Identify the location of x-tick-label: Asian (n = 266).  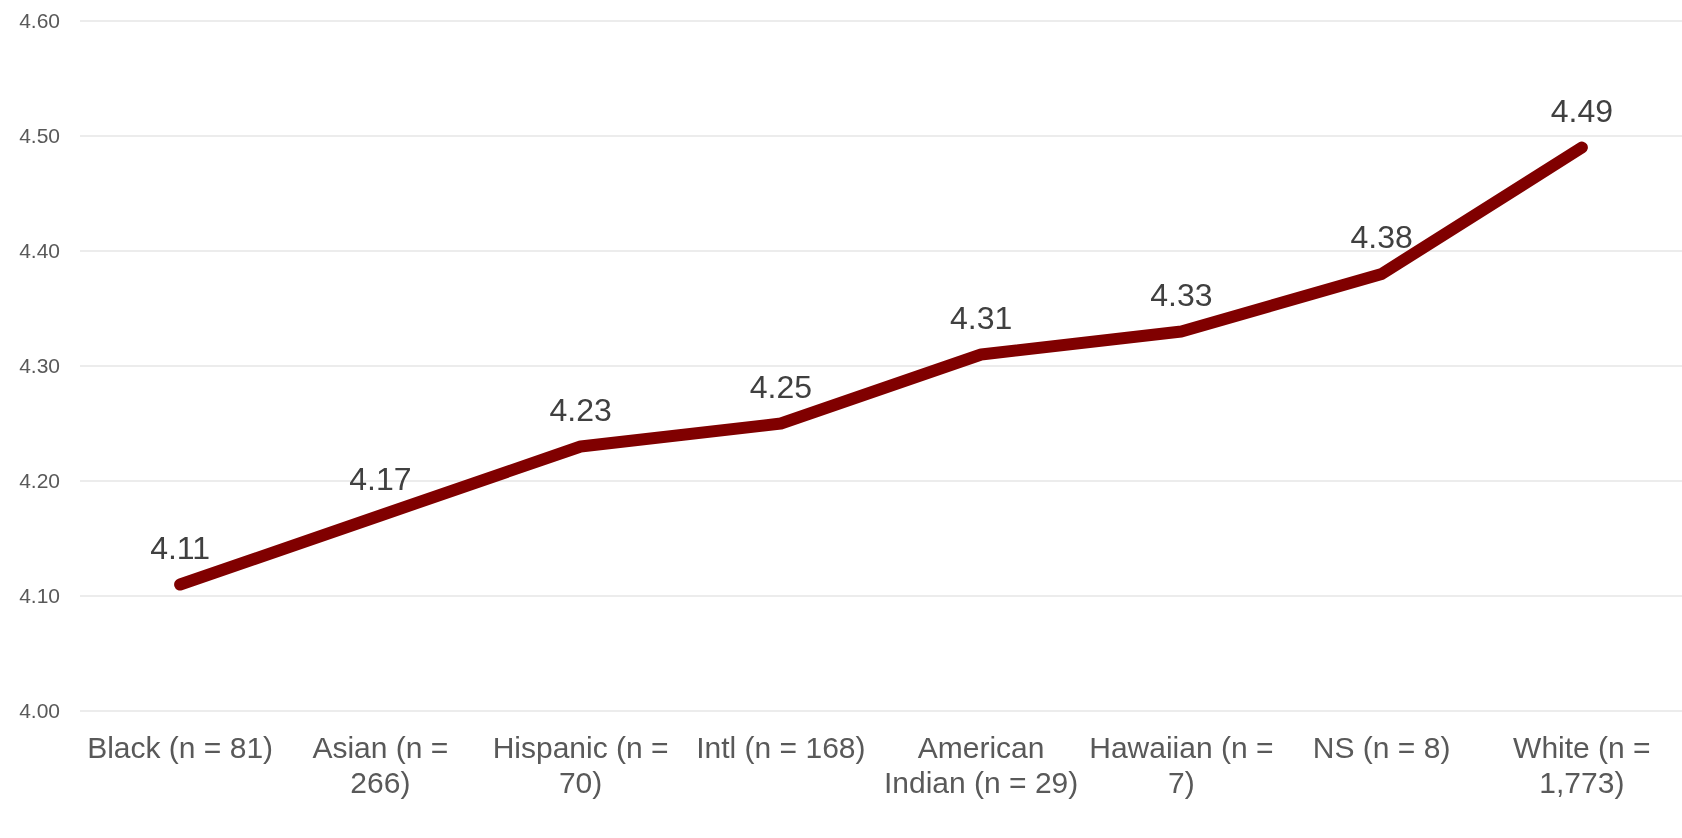
(380, 765).